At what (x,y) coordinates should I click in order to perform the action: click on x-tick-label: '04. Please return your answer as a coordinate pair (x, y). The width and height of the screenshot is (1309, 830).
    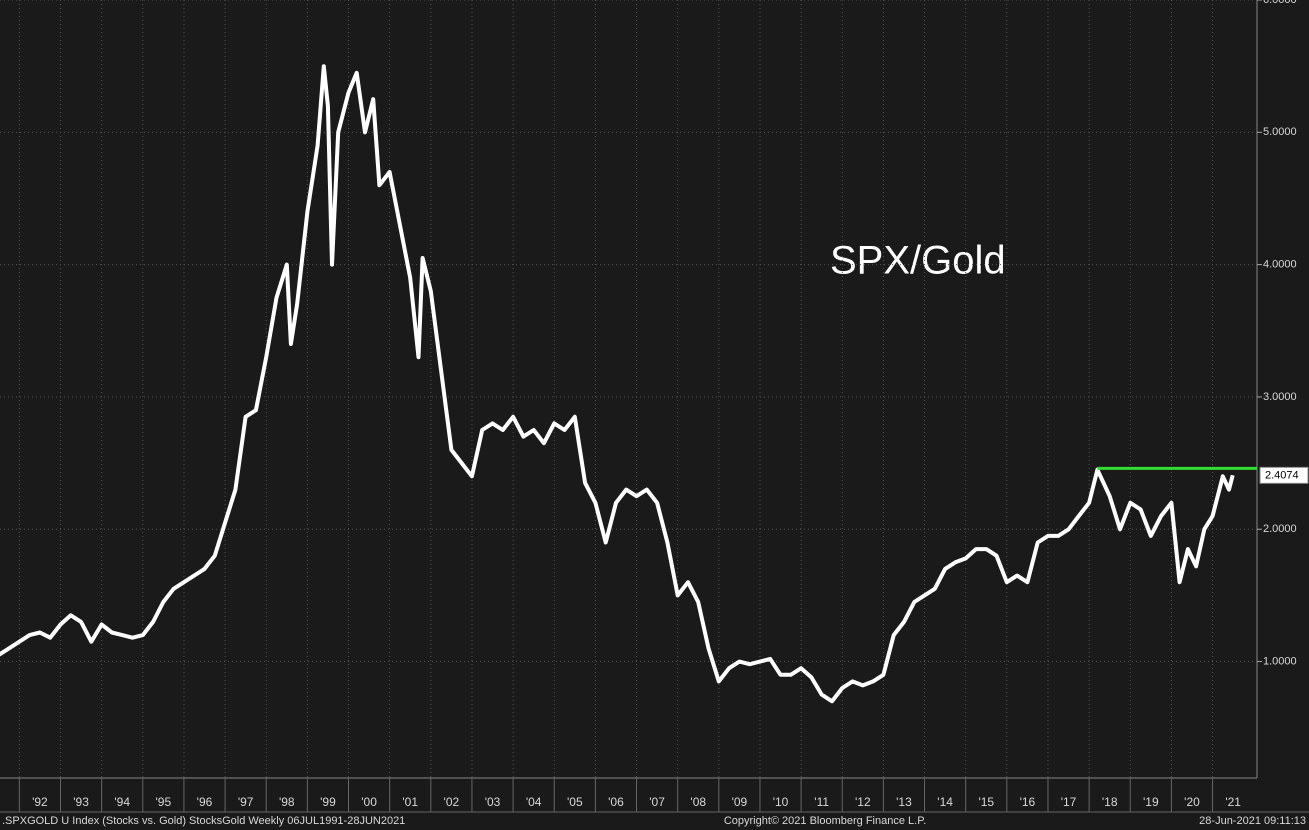
    Looking at the image, I should click on (534, 802).